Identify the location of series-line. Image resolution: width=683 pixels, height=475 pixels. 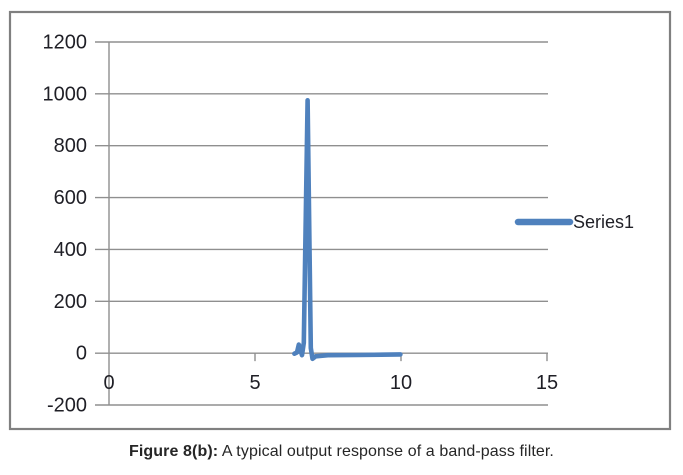
(347, 230).